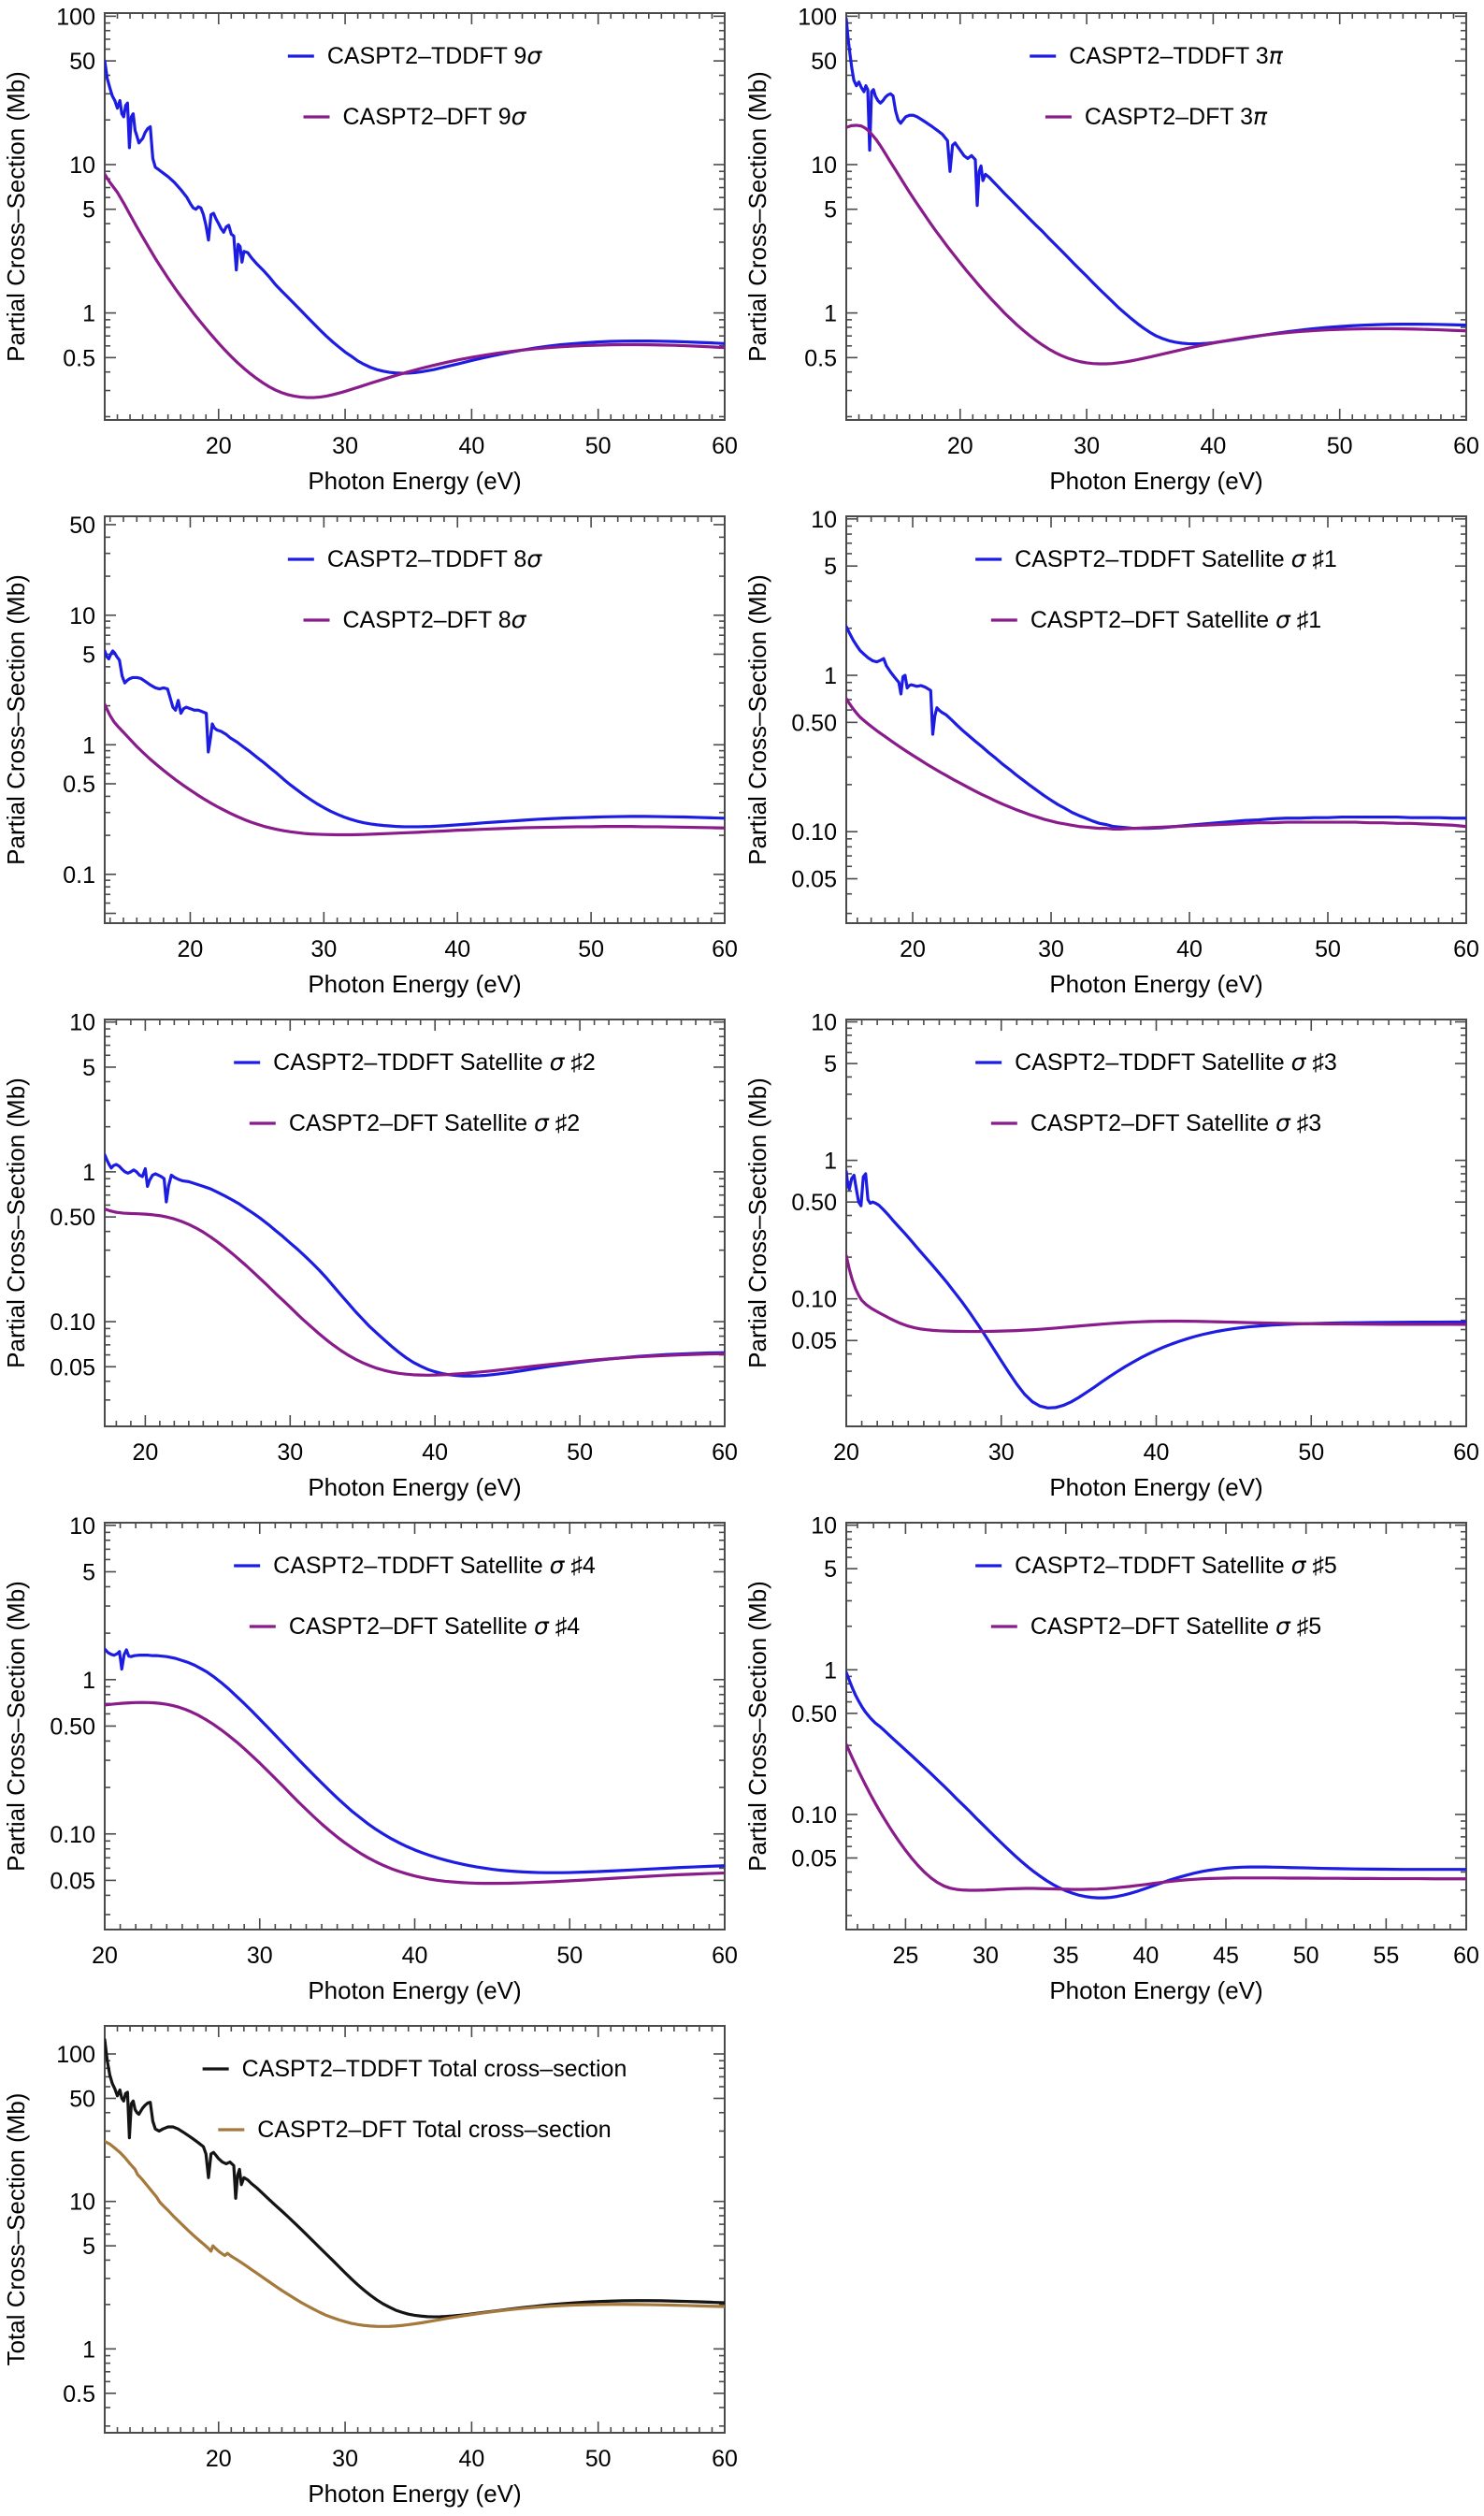 The width and height of the screenshot is (1484, 2516). Describe the element at coordinates (434, 2130) in the screenshot. I see `legend-label: CASPT2–DFT Total cross–section` at that location.